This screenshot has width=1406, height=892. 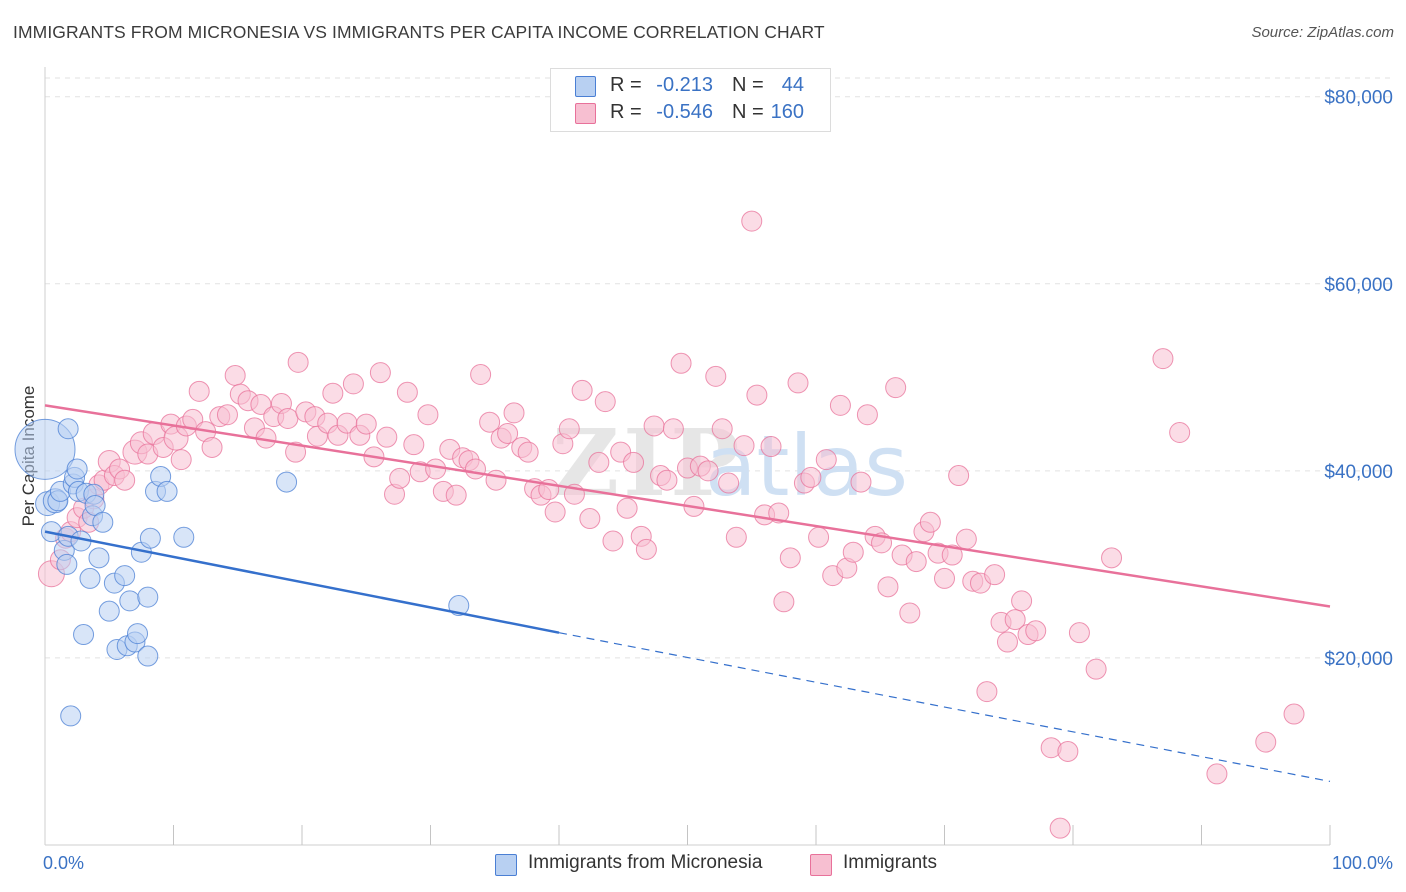 I want to click on y-tick-label: $20,000, so click(x=1358, y=659).